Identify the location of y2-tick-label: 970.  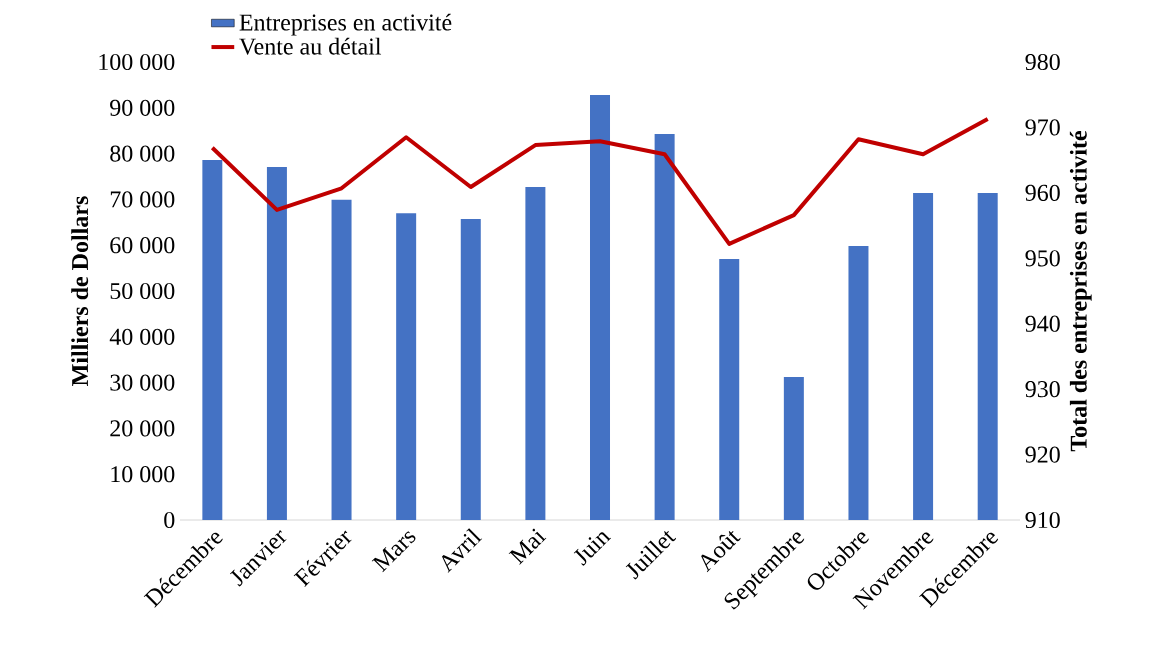
(1042, 127).